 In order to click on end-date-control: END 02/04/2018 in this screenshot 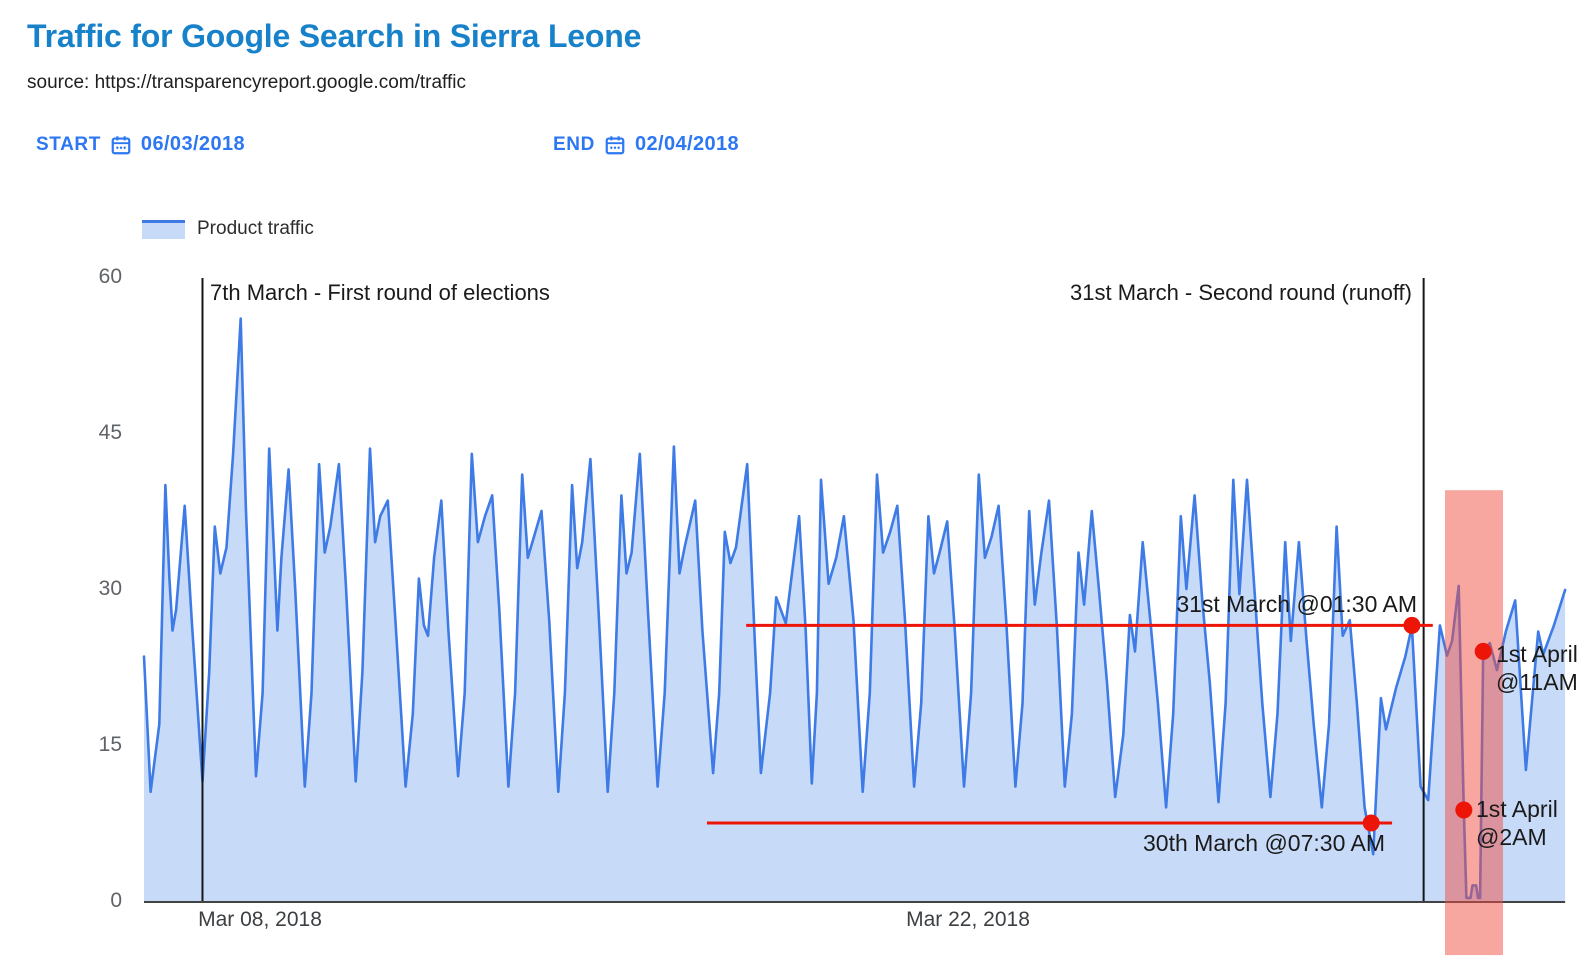, I will do `click(646, 144)`.